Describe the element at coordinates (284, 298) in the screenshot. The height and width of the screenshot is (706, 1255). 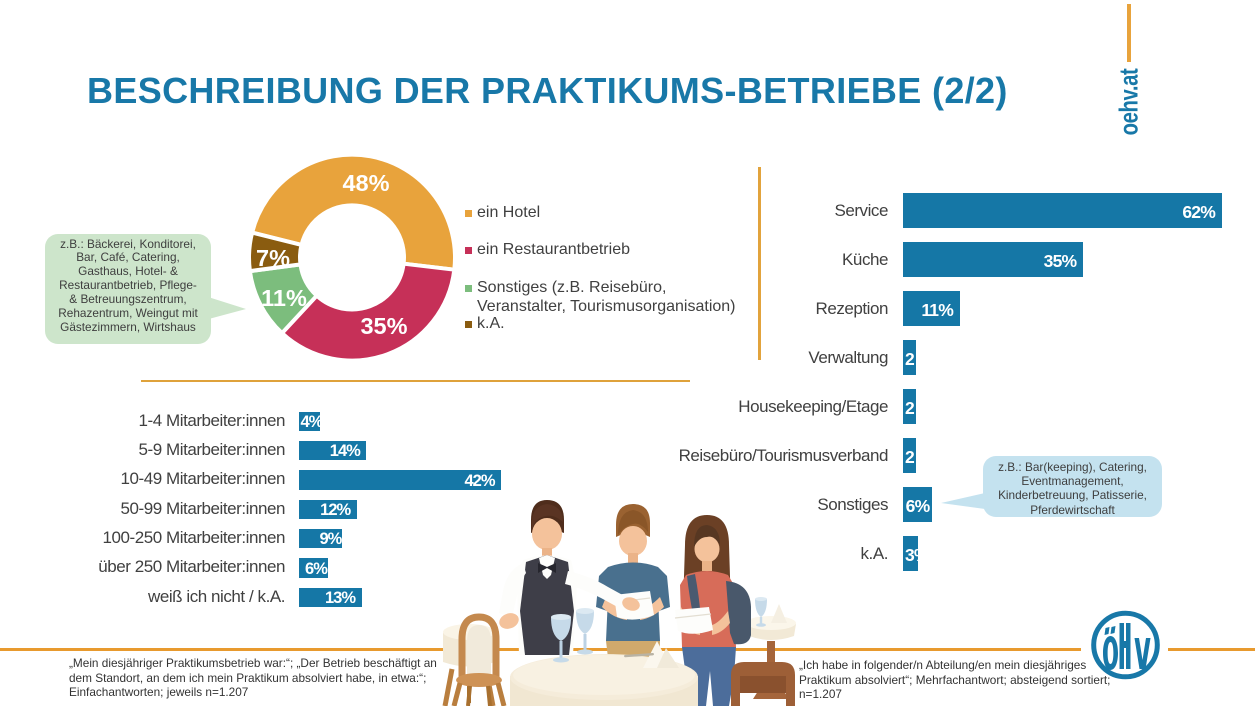
I see `svg-text: 11%` at that location.